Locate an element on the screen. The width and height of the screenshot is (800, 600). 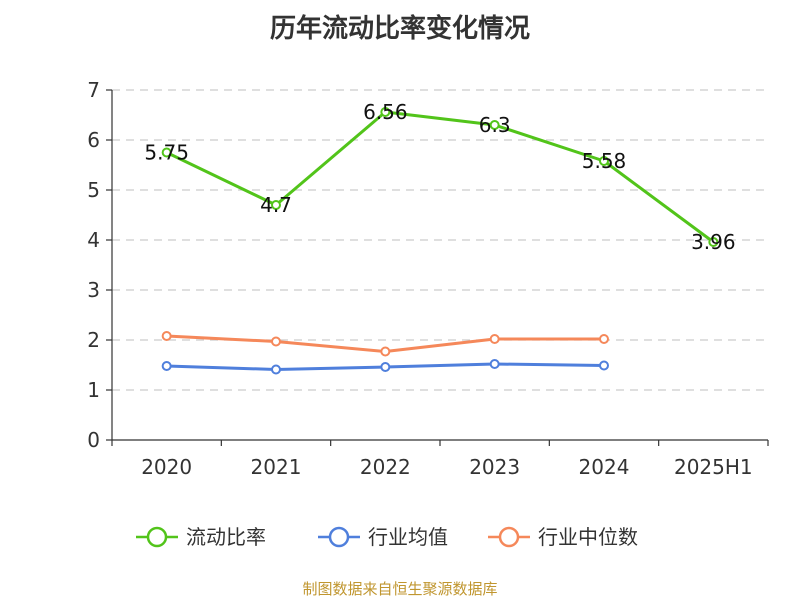
y-tick-label: 6 is located at coordinates (93, 140).